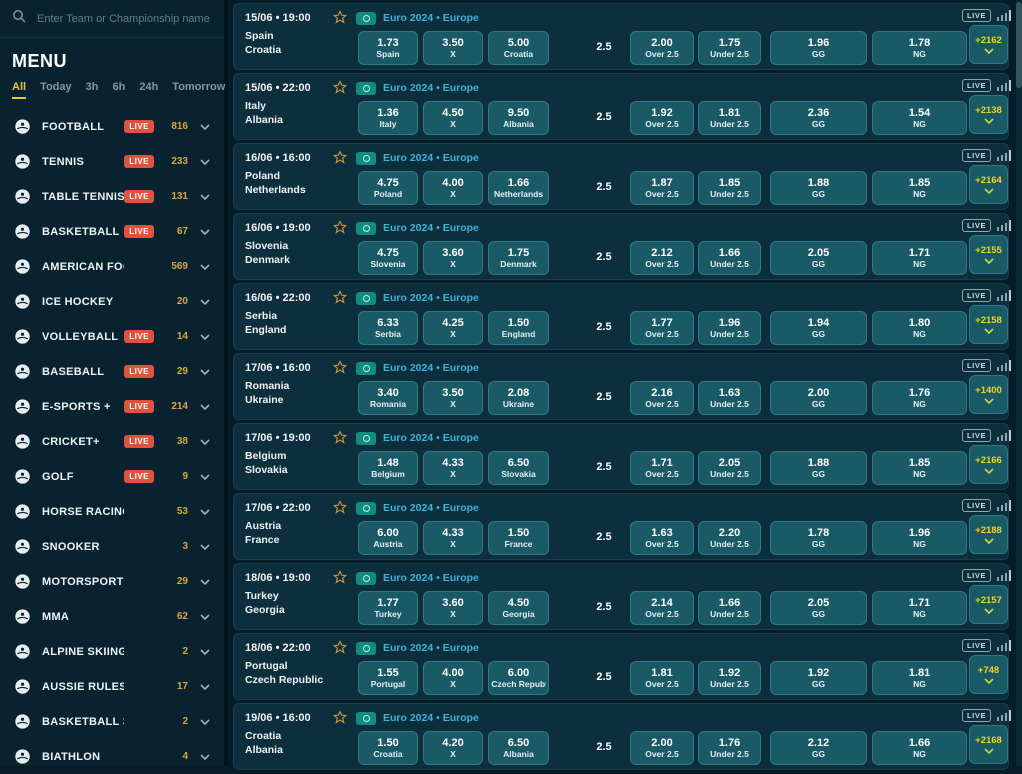 The image size is (1022, 774). What do you see at coordinates (388, 48) in the screenshot?
I see `odds-home-button: 1.73 Spain` at bounding box center [388, 48].